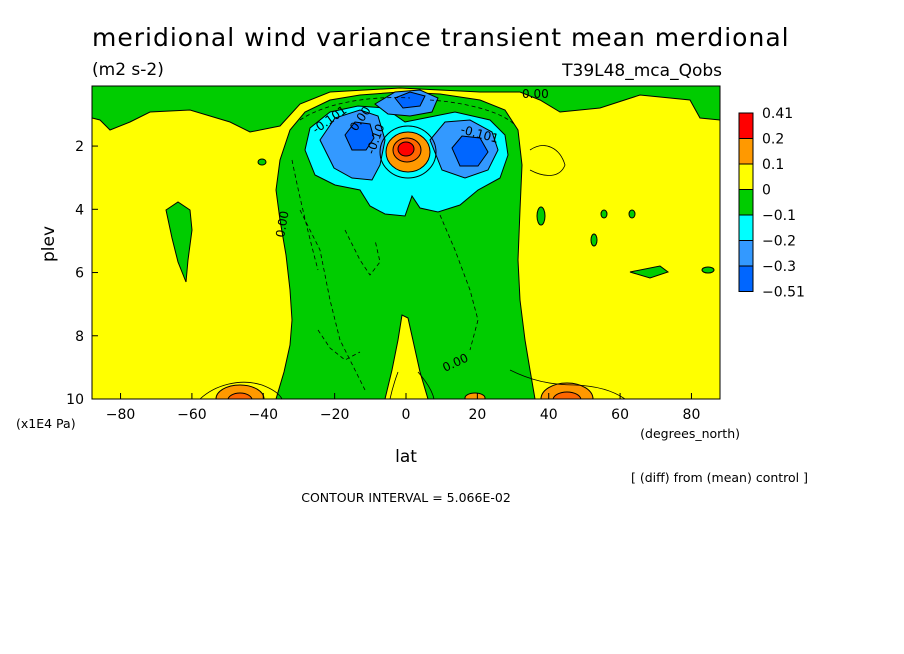 The height and width of the screenshot is (654, 904). What do you see at coordinates (240, 395) in the screenshot?
I see `darkorange-blob-left` at bounding box center [240, 395].